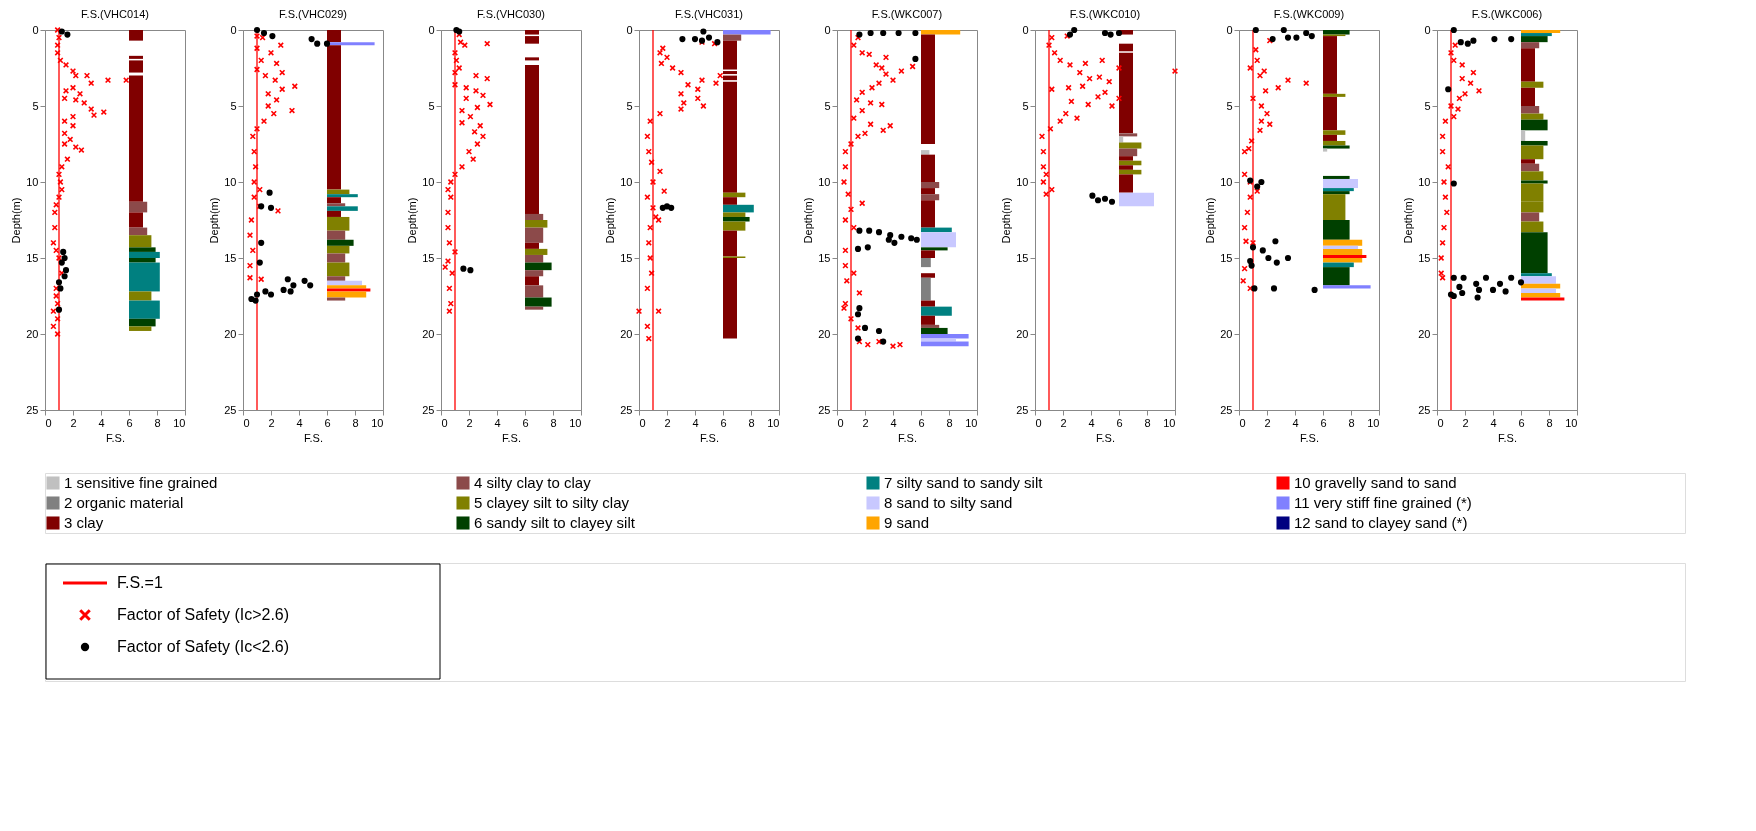 This screenshot has width=1756, height=831. Describe the element at coordinates (533, 482) in the screenshot. I see `category-label: 4 silty clay to clay` at that location.